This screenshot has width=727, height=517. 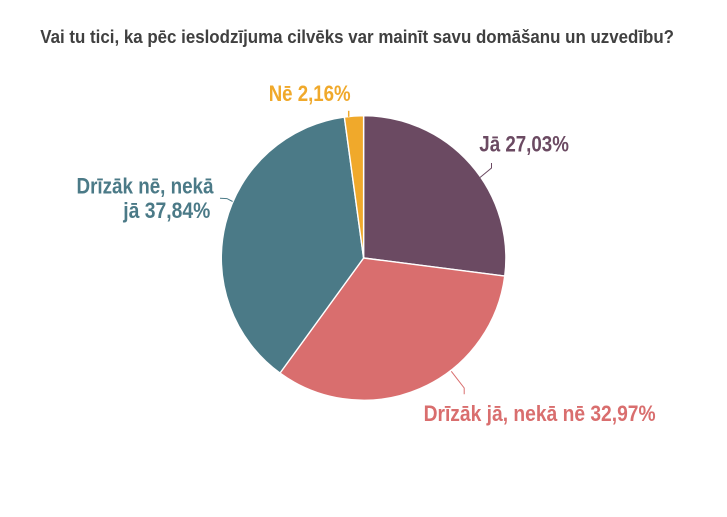 What do you see at coordinates (524, 144) in the screenshot?
I see `svg-text: Jā 27,03%` at bounding box center [524, 144].